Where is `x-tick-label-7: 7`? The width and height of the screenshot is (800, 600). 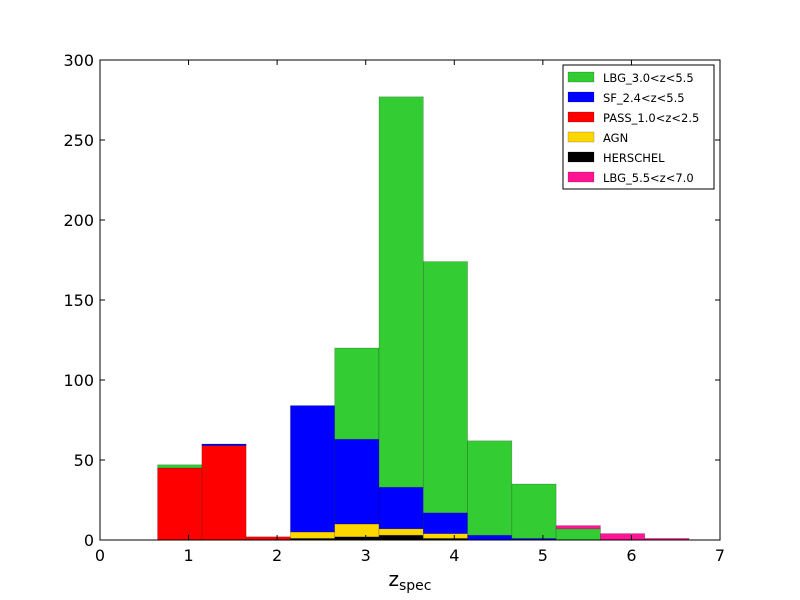 x-tick-label-7: 7 is located at coordinates (720, 555).